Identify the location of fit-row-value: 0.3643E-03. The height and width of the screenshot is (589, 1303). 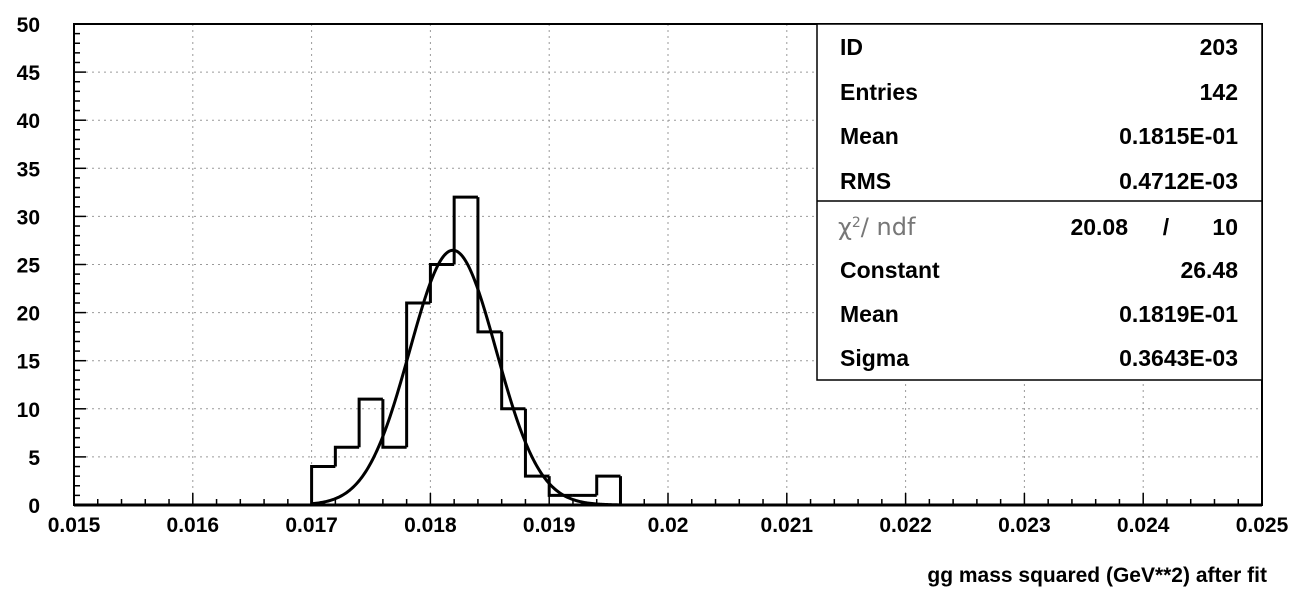
(1178, 358).